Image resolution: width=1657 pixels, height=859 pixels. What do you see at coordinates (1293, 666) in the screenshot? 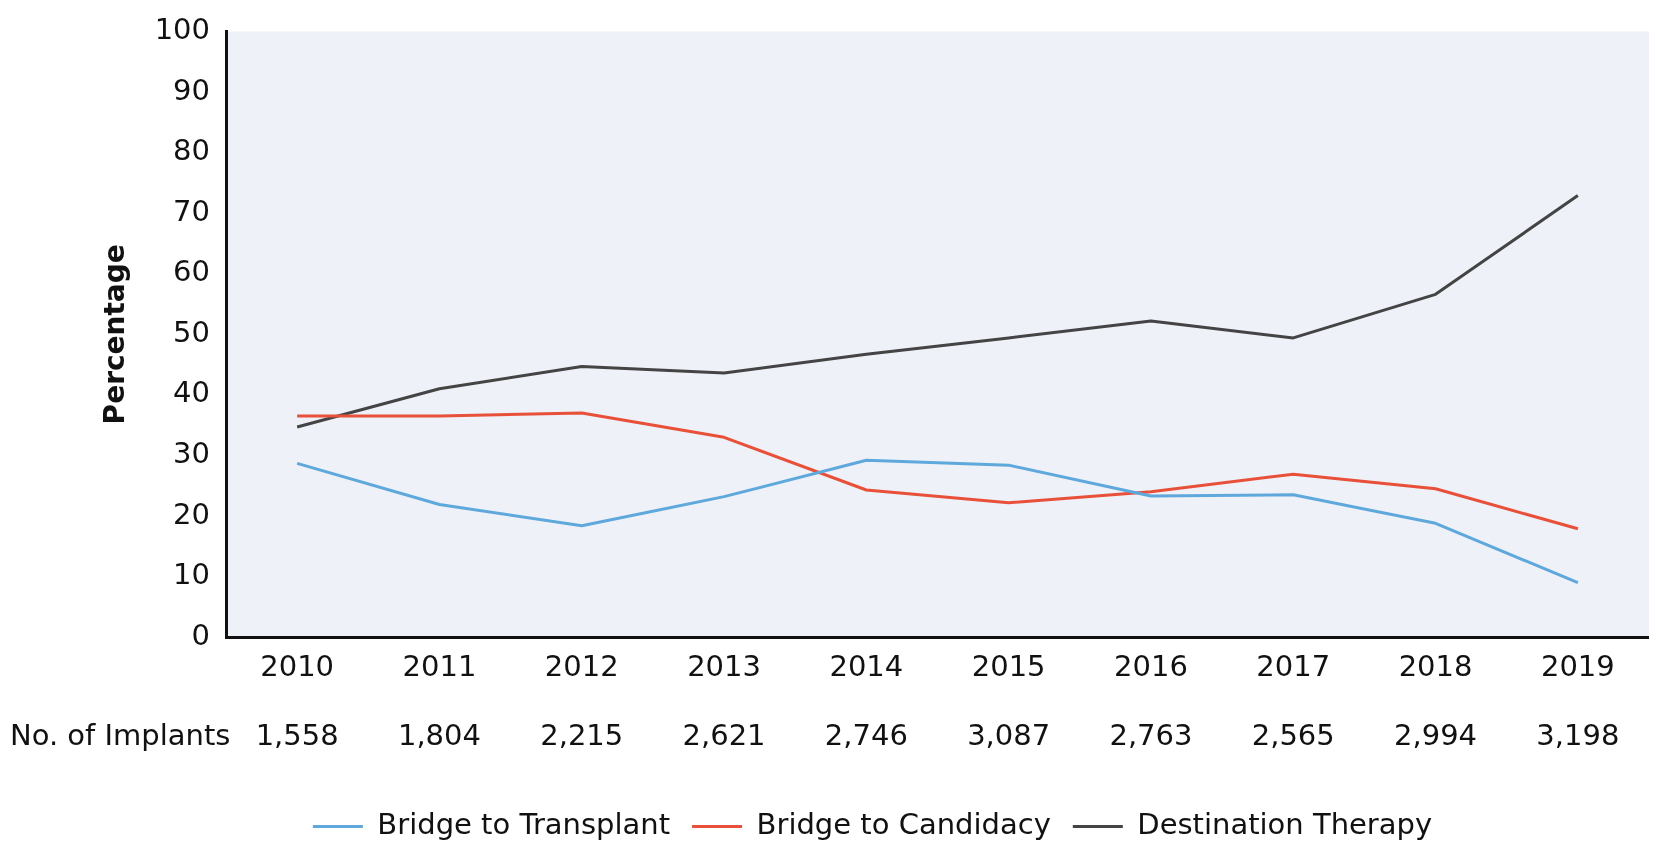
I see `x-tick-label: 2017` at bounding box center [1293, 666].